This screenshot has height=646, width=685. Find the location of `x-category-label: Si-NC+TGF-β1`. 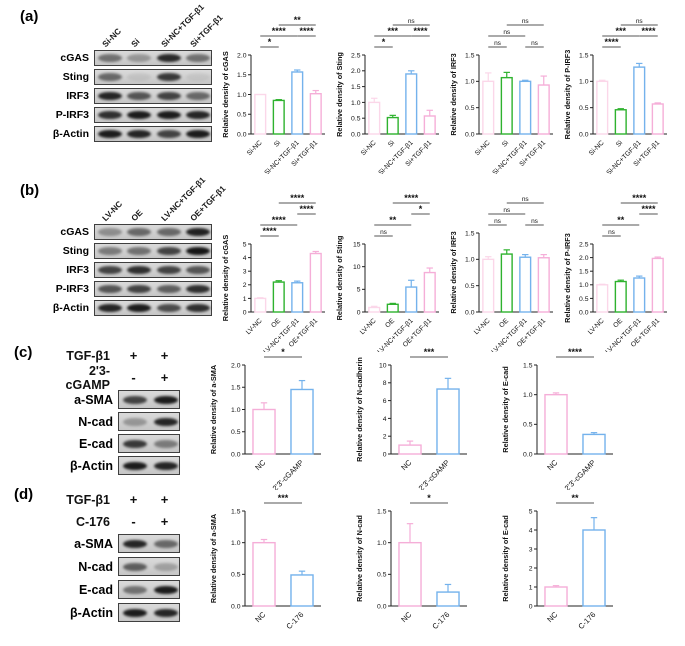

x-category-label: Si-NC+TGF-β1 is located at coordinates (509, 156).